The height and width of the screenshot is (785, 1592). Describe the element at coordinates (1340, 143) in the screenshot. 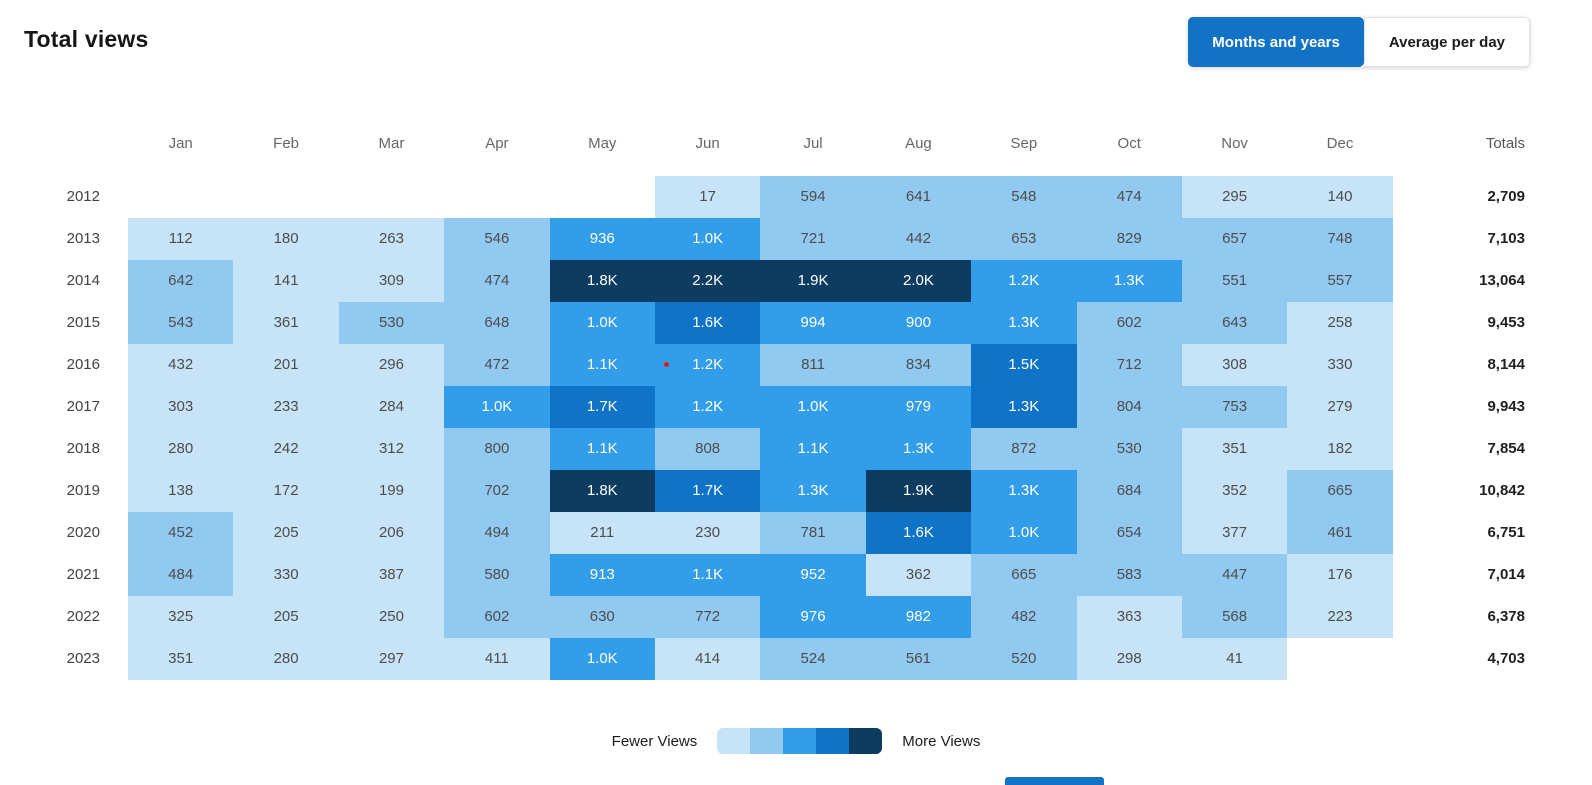

I see `column-header-dec: Dec` at that location.